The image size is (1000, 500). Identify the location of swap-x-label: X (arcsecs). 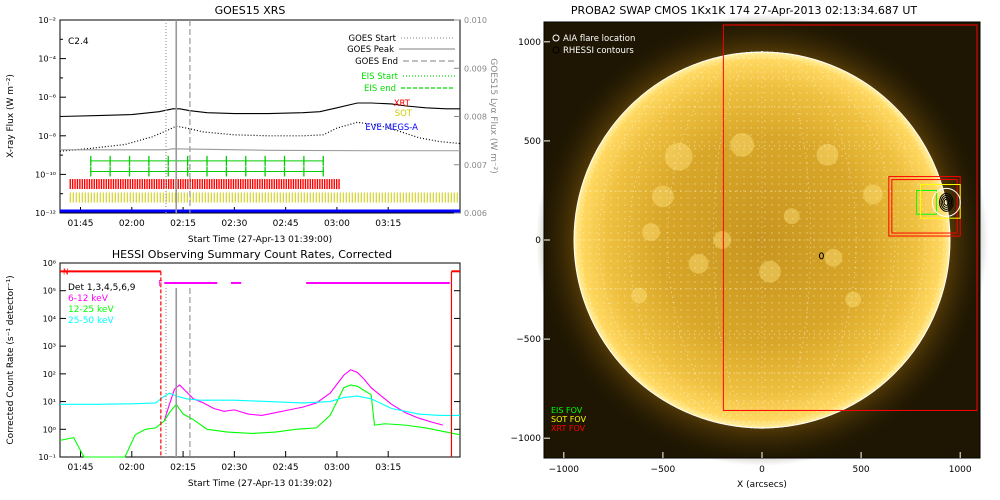
(762, 485).